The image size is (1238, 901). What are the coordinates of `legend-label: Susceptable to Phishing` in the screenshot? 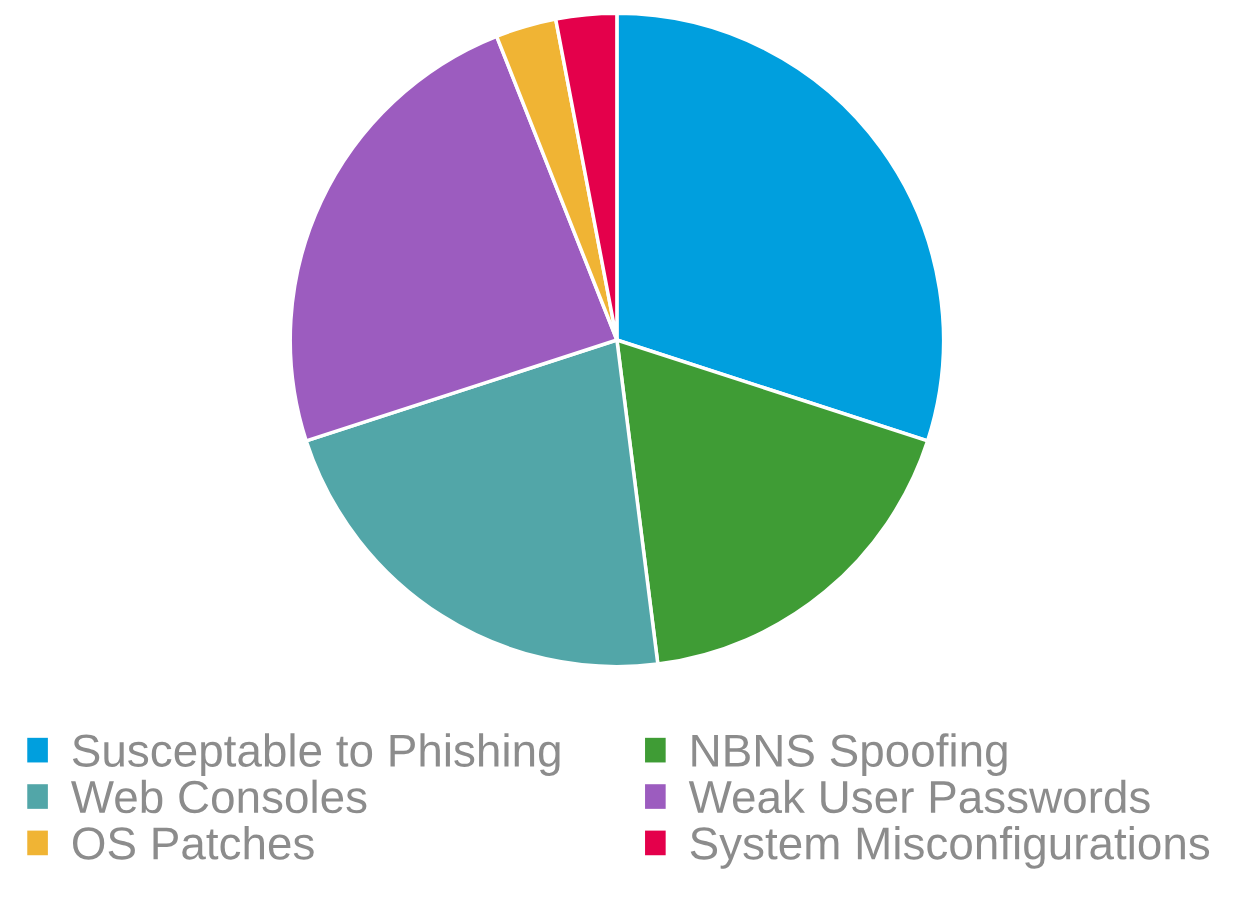 It's located at (316, 754).